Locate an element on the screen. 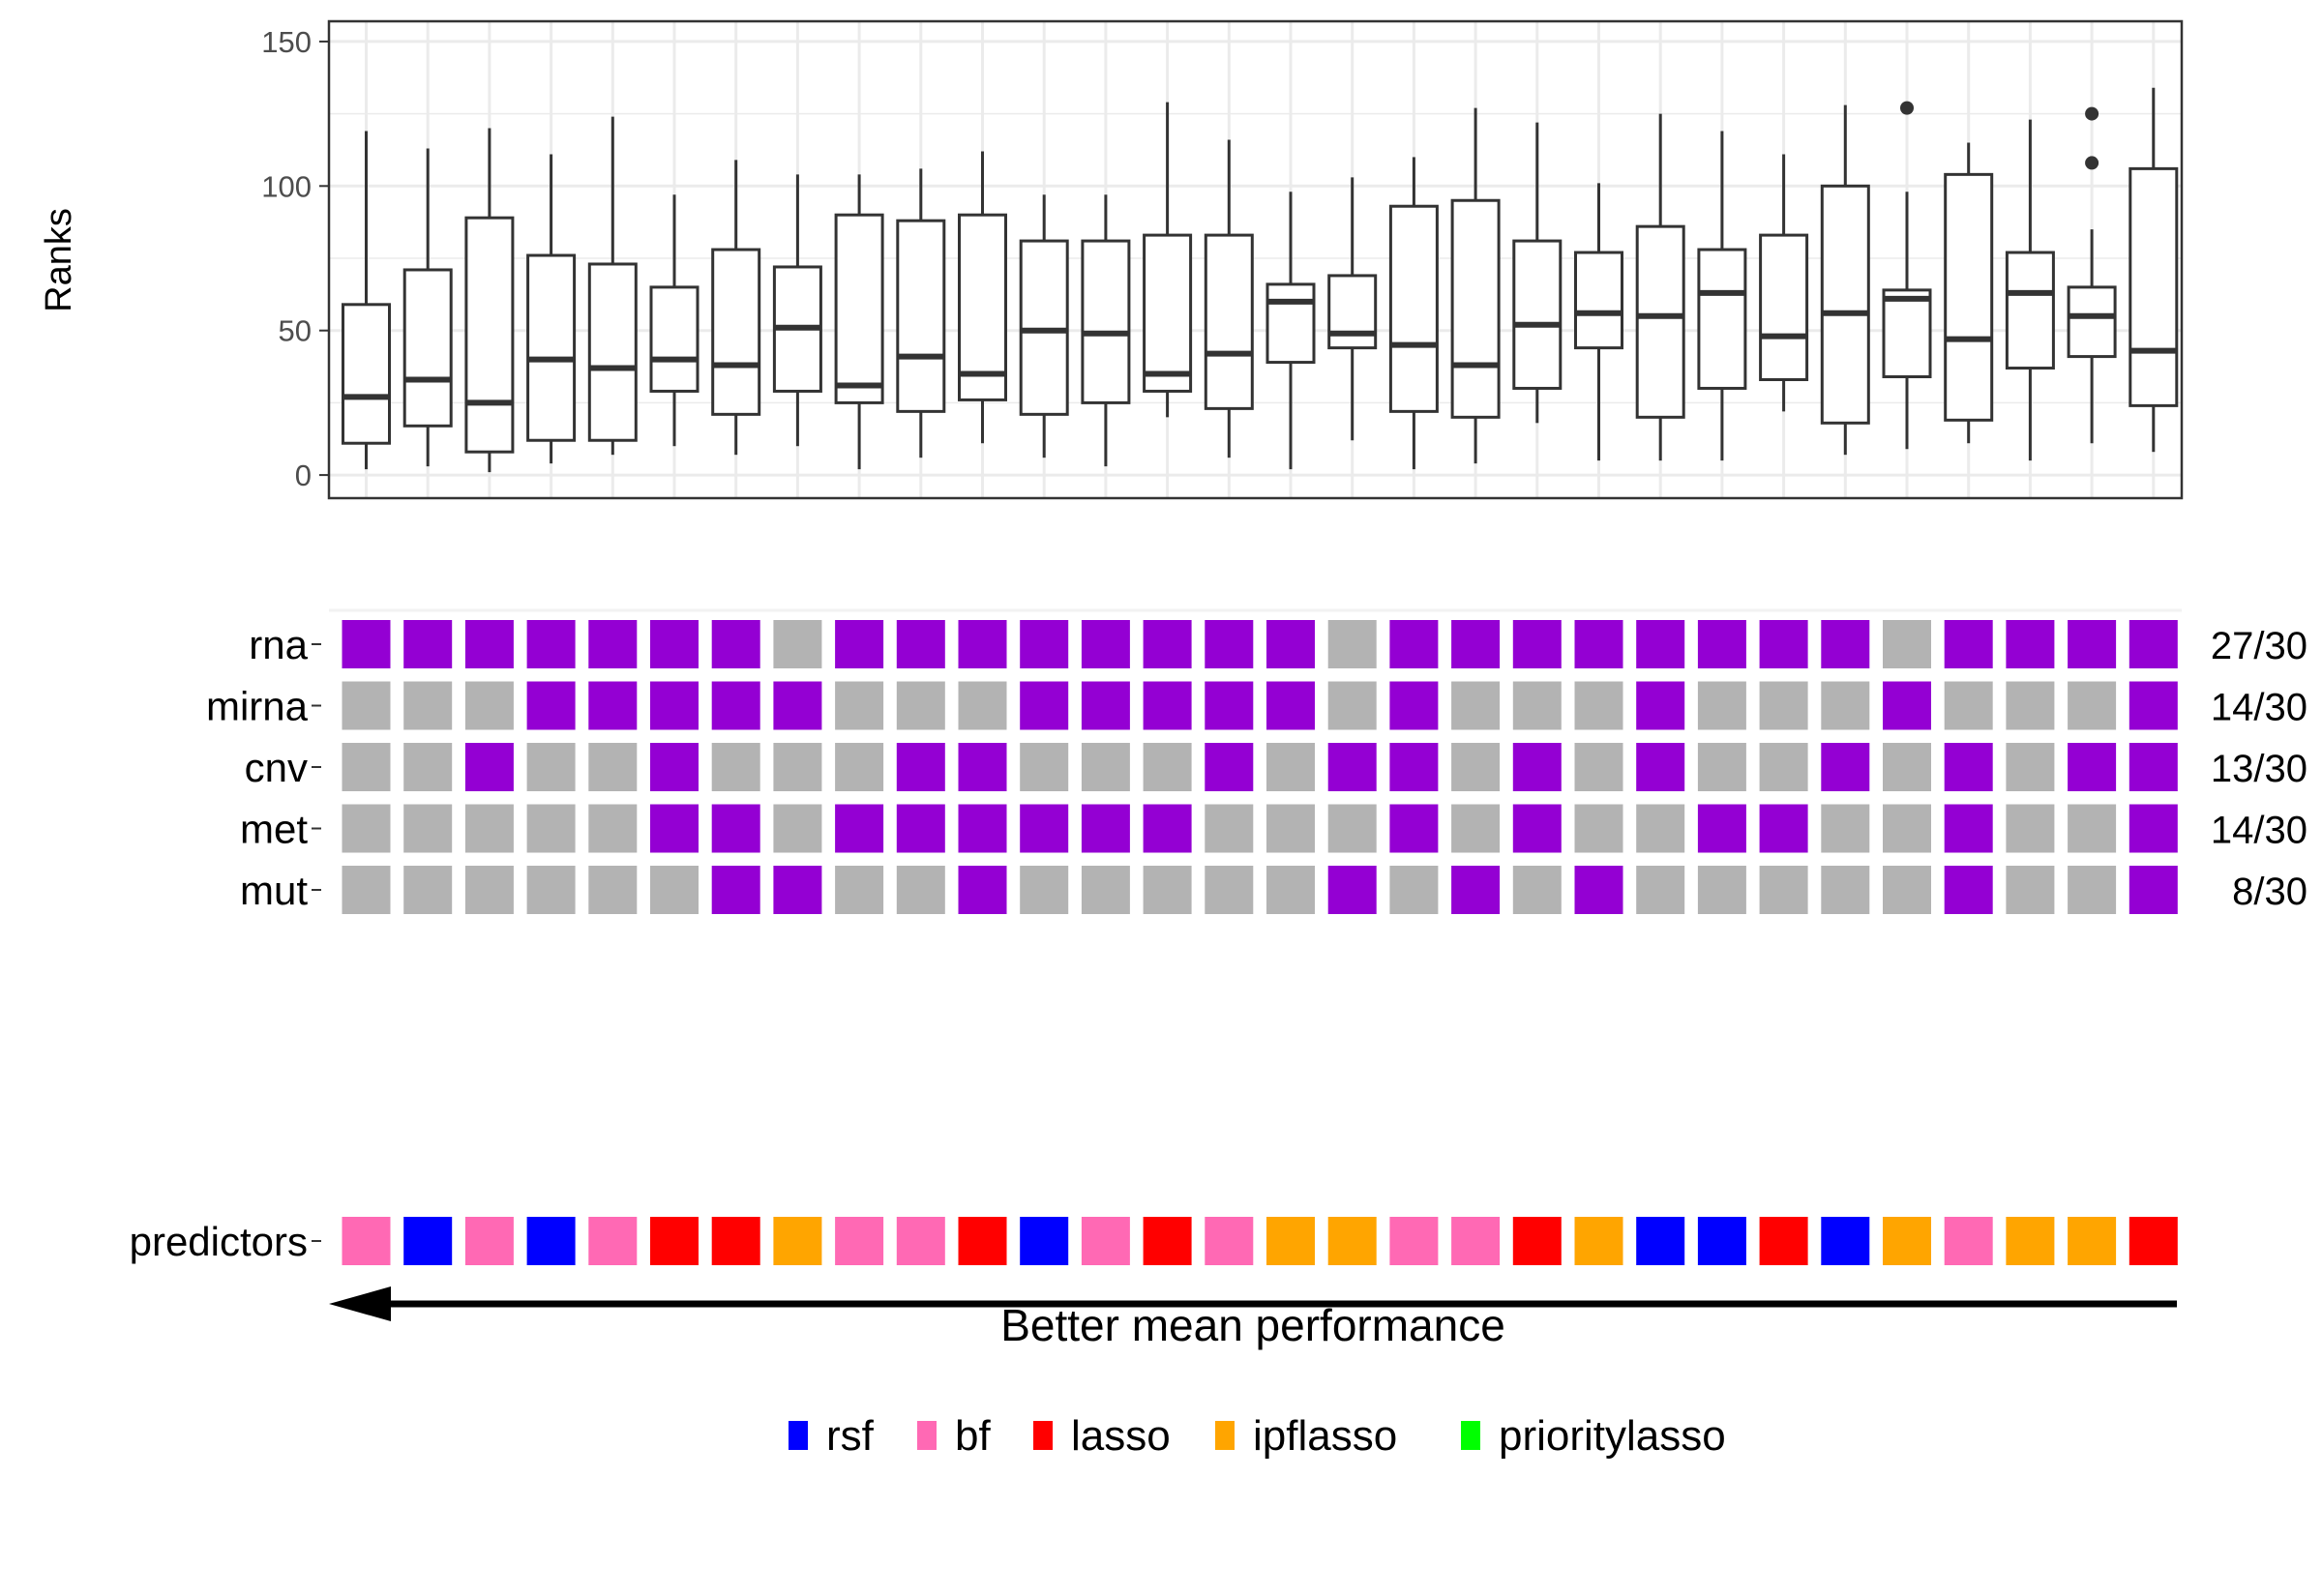  legend-item-ipflasso: ipflasso is located at coordinates (1305, 1436).